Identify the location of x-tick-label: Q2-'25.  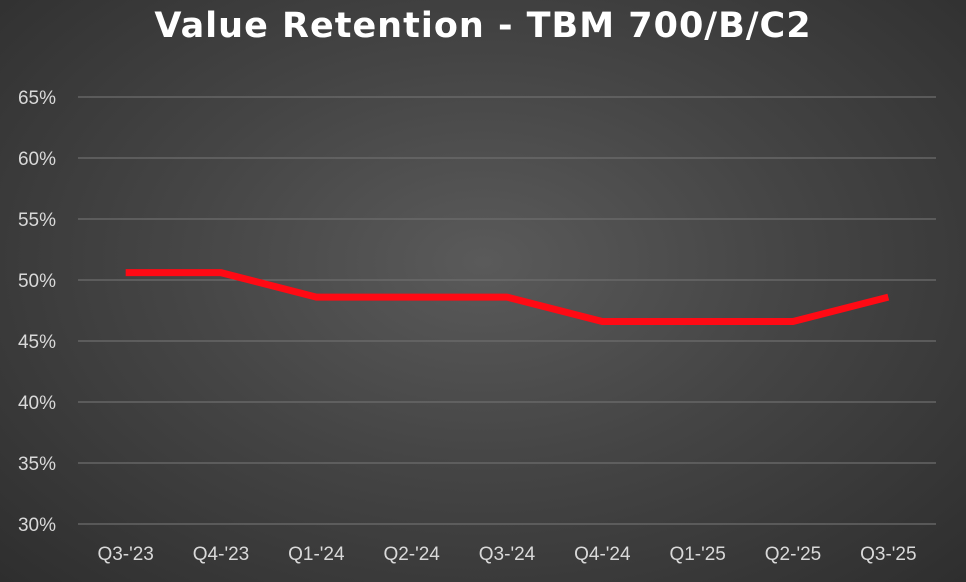
(793, 554).